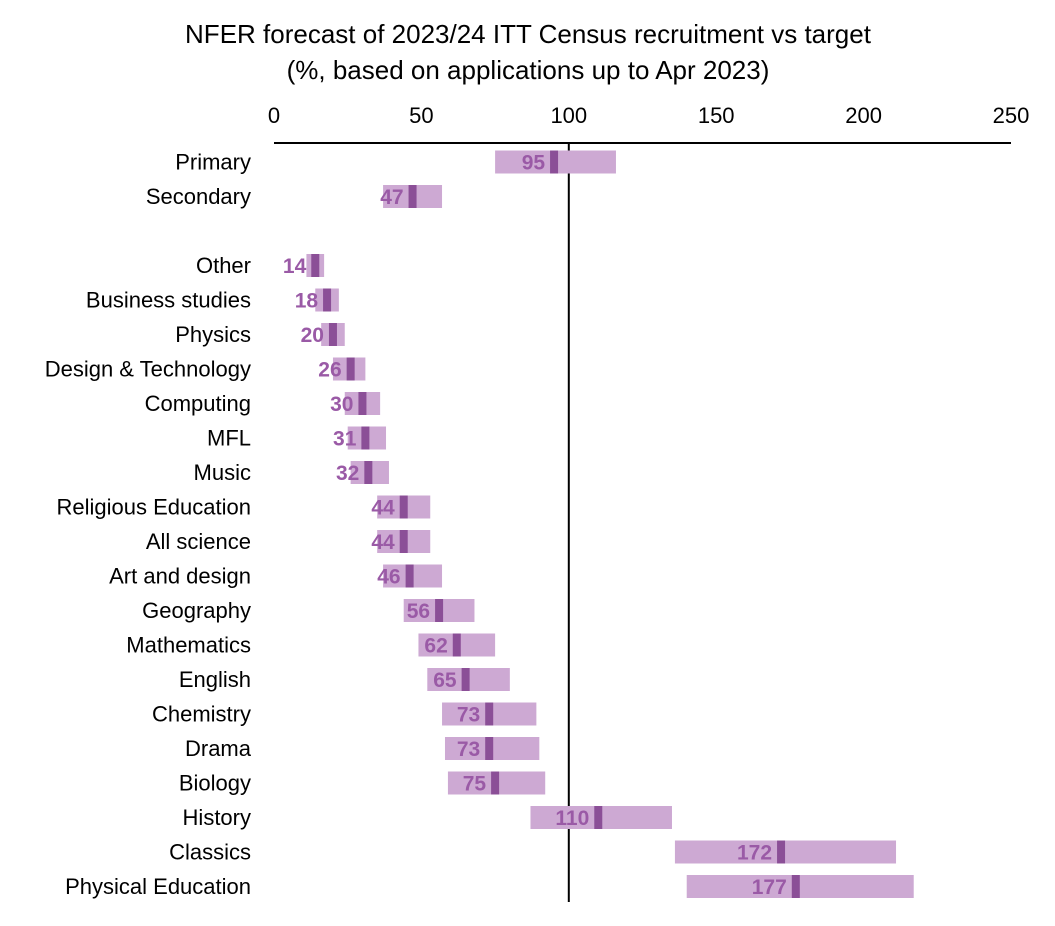  Describe the element at coordinates (418, 611) in the screenshot. I see `value-label: 56` at that location.